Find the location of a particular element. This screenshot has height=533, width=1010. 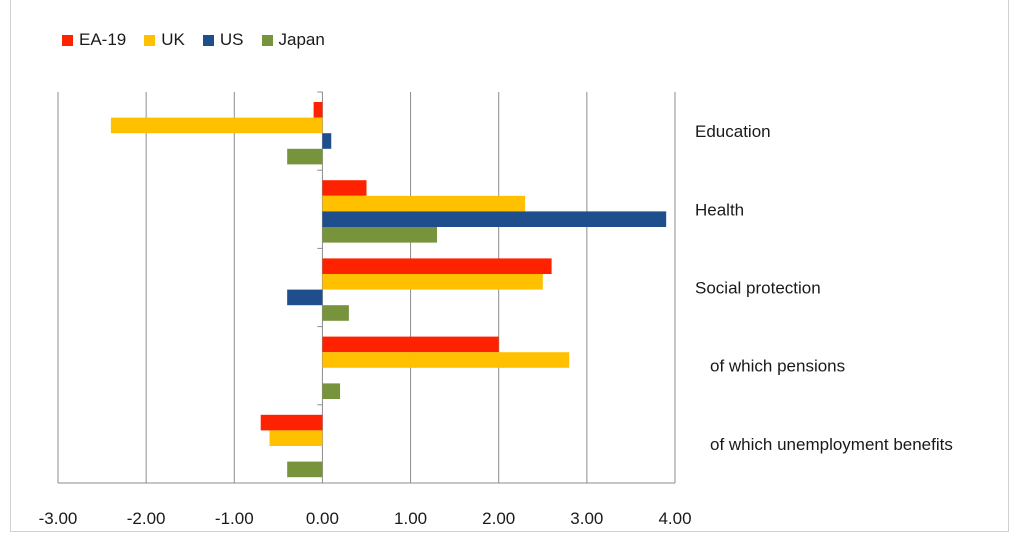

legend-swatch-japan is located at coordinates (267, 40).